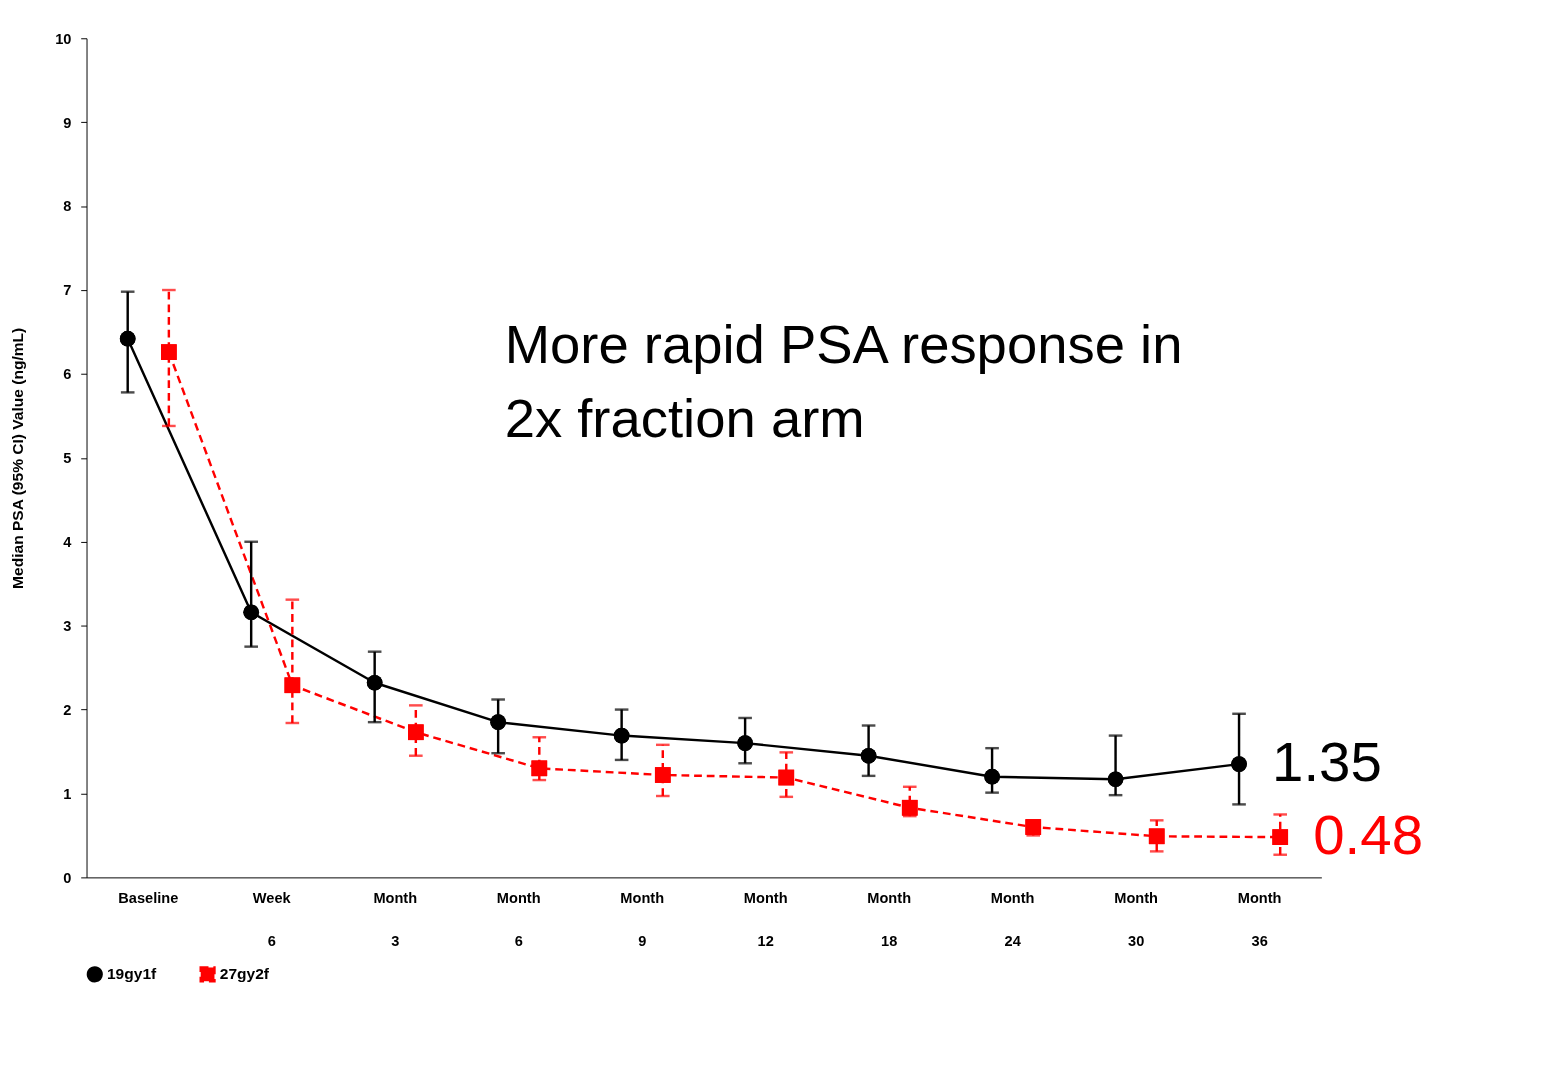 This screenshot has height=1071, width=1545. What do you see at coordinates (148, 898) in the screenshot?
I see `x-tick-label: Baseline` at bounding box center [148, 898].